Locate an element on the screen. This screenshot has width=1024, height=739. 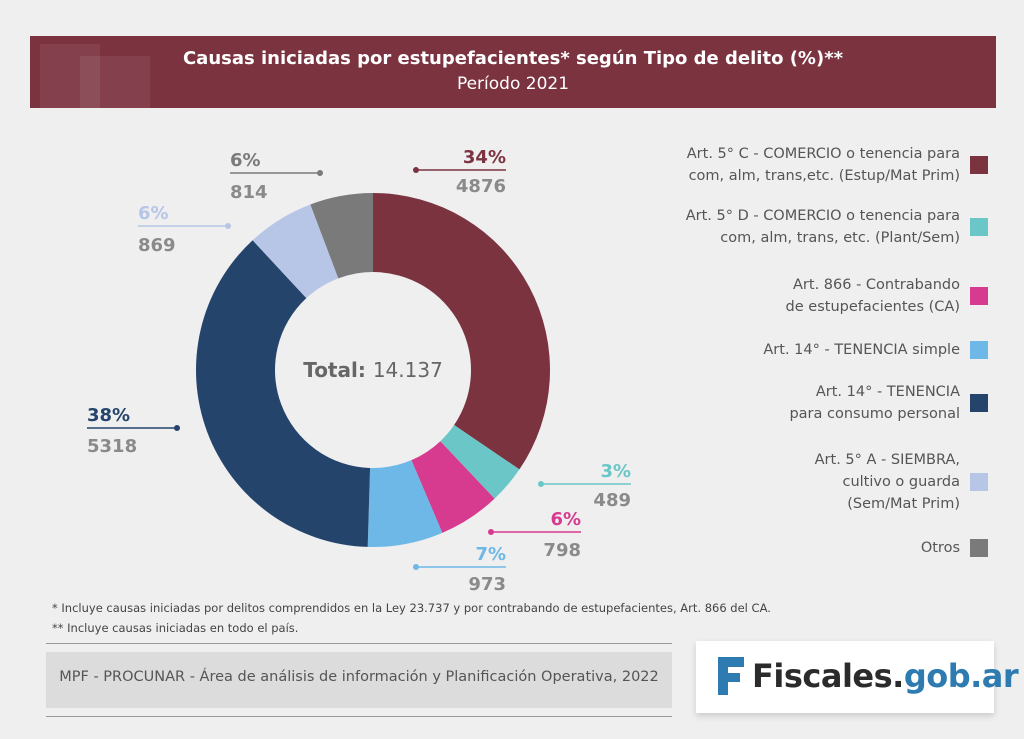
count-label: 814 is located at coordinates (249, 192).